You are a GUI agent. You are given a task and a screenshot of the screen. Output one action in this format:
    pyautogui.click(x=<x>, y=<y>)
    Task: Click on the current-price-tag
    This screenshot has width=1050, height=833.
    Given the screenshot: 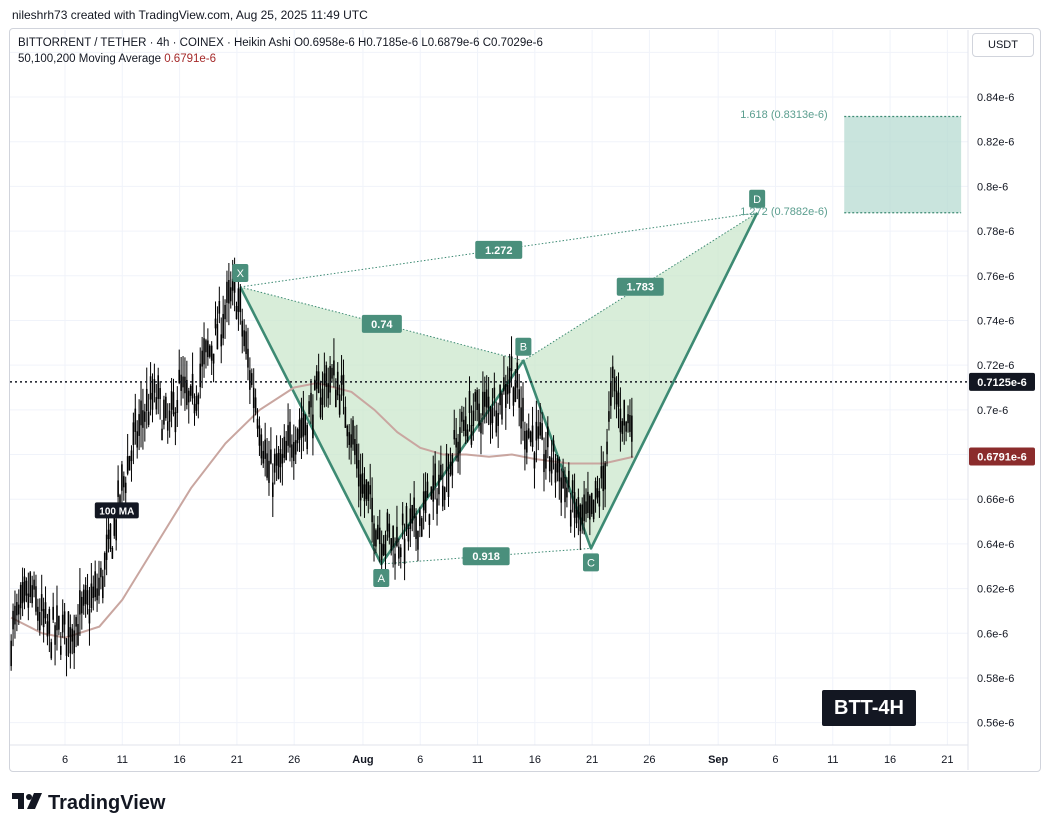 What is the action you would take?
    pyautogui.click(x=1002, y=381)
    